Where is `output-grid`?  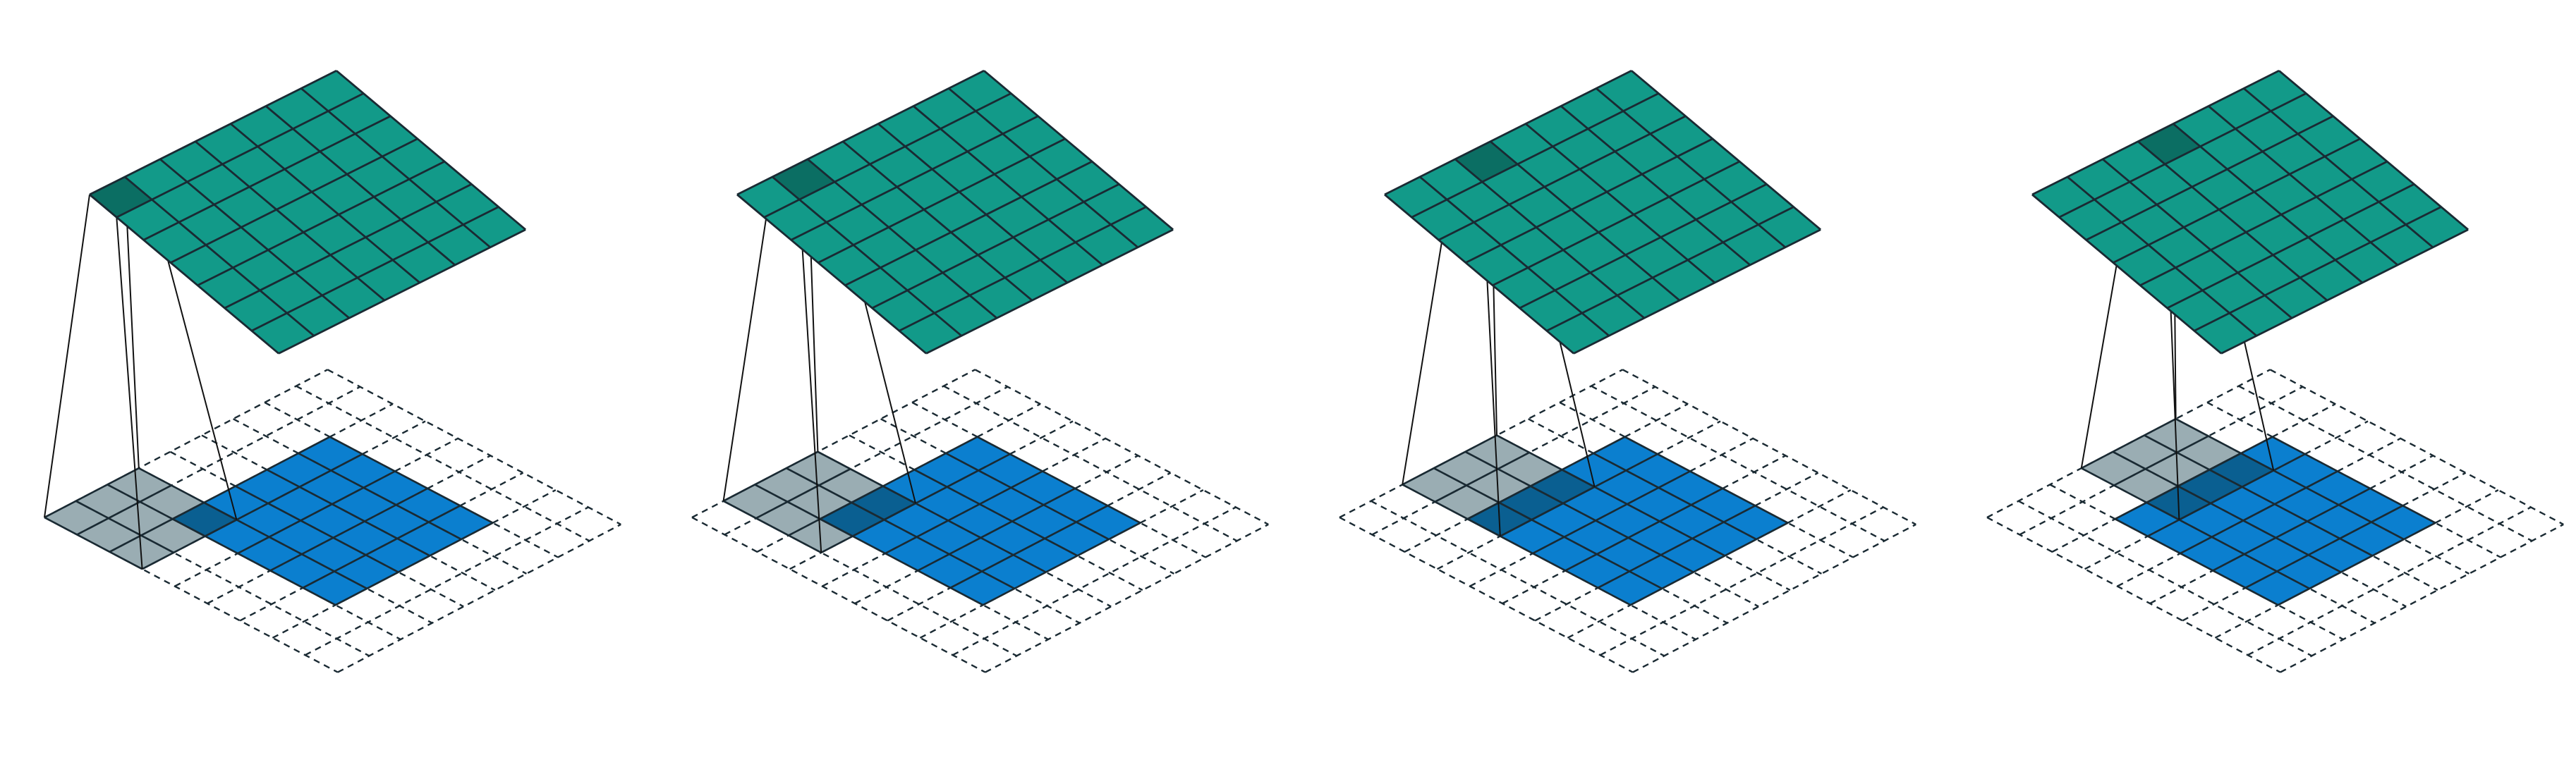 output-grid is located at coordinates (2250, 213).